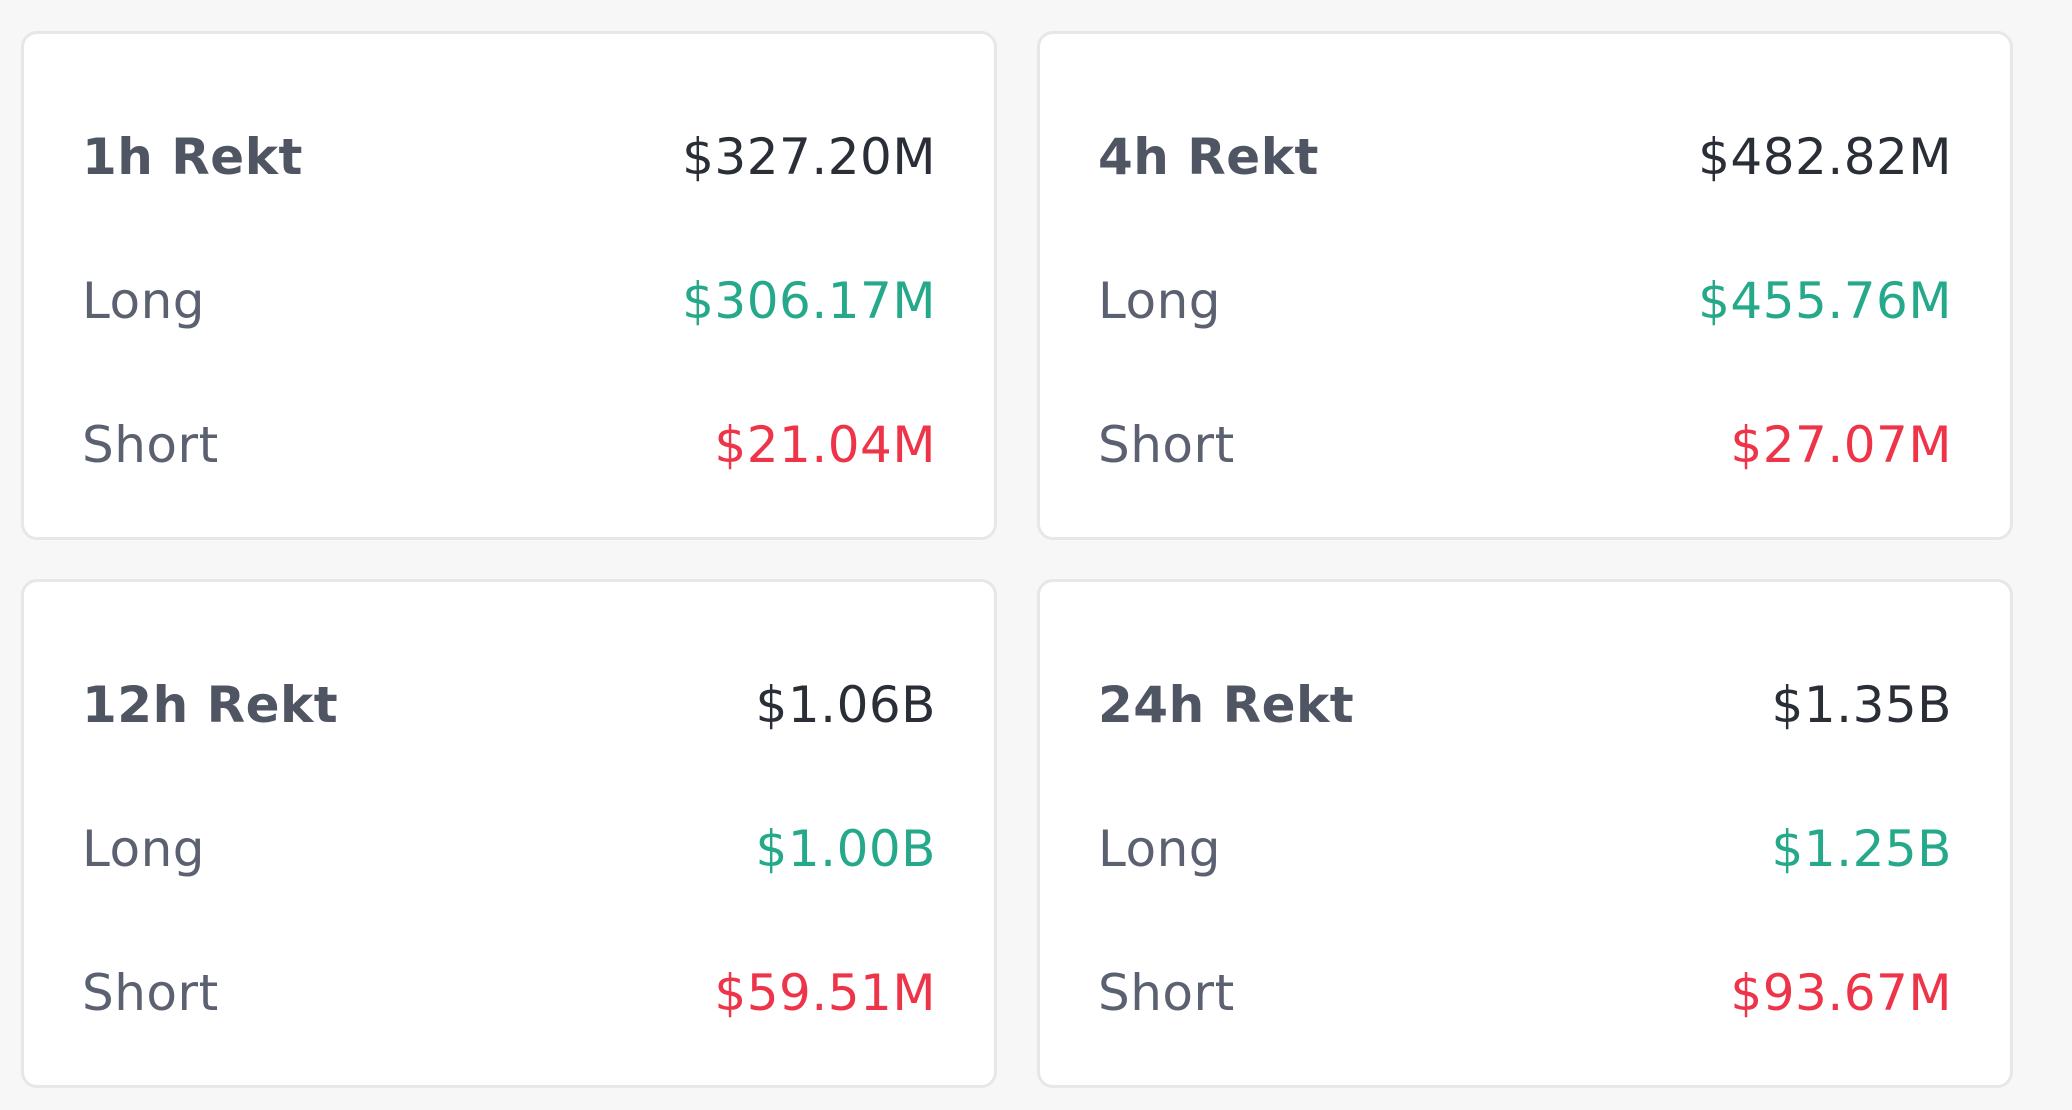 The height and width of the screenshot is (1110, 2072). What do you see at coordinates (509, 849) in the screenshot?
I see `long-row: Long $1.00B` at bounding box center [509, 849].